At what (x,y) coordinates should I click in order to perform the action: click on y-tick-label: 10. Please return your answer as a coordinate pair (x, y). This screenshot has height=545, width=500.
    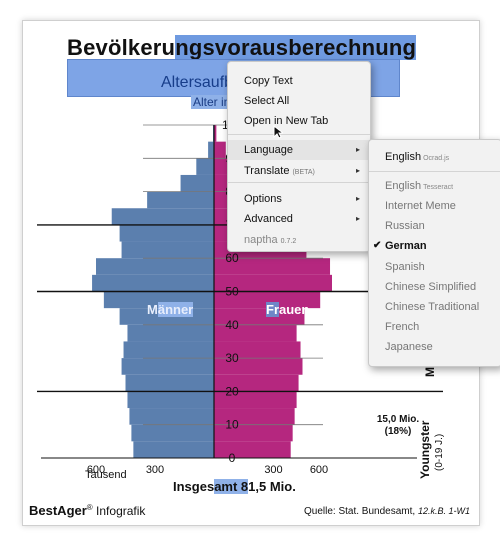
    Looking at the image, I should click on (232, 425).